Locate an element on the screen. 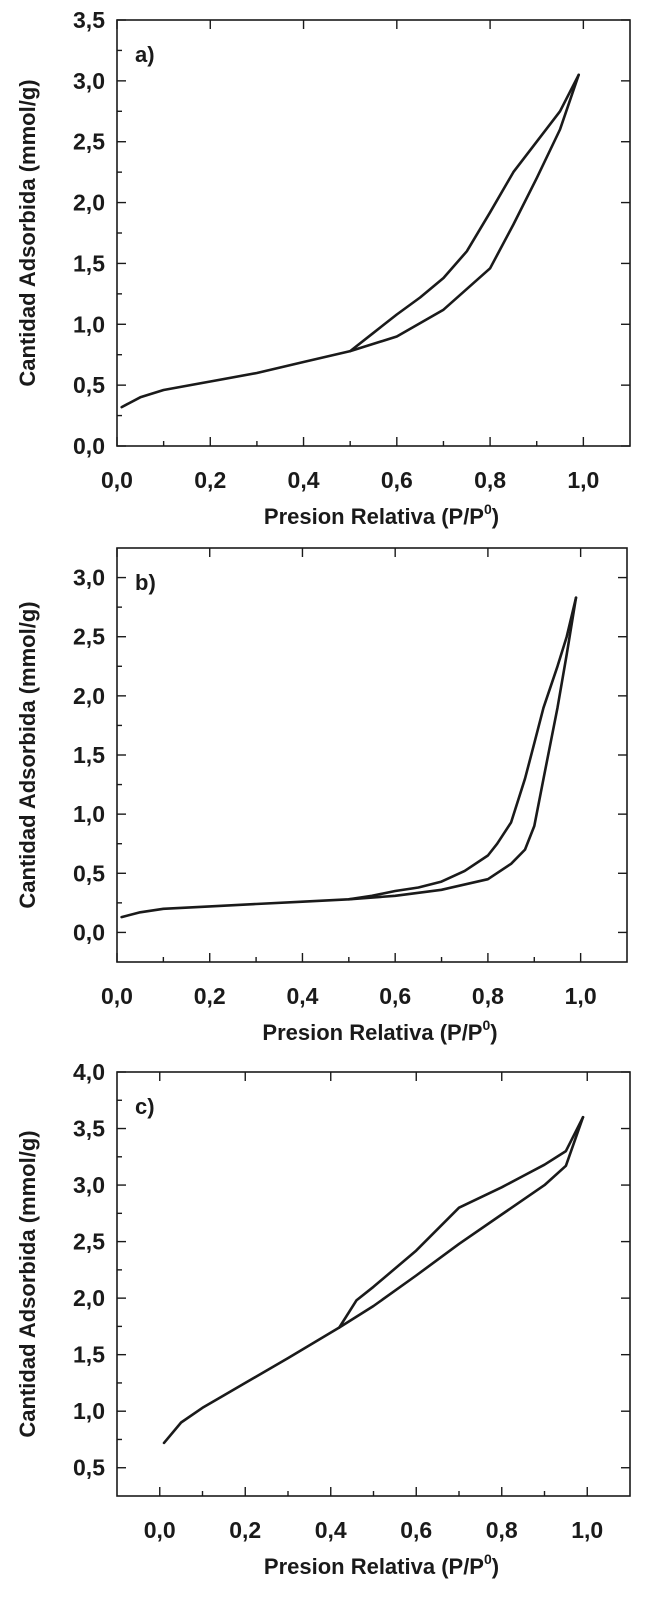  y-tick-label-c: 3,5 is located at coordinates (89, 1129).